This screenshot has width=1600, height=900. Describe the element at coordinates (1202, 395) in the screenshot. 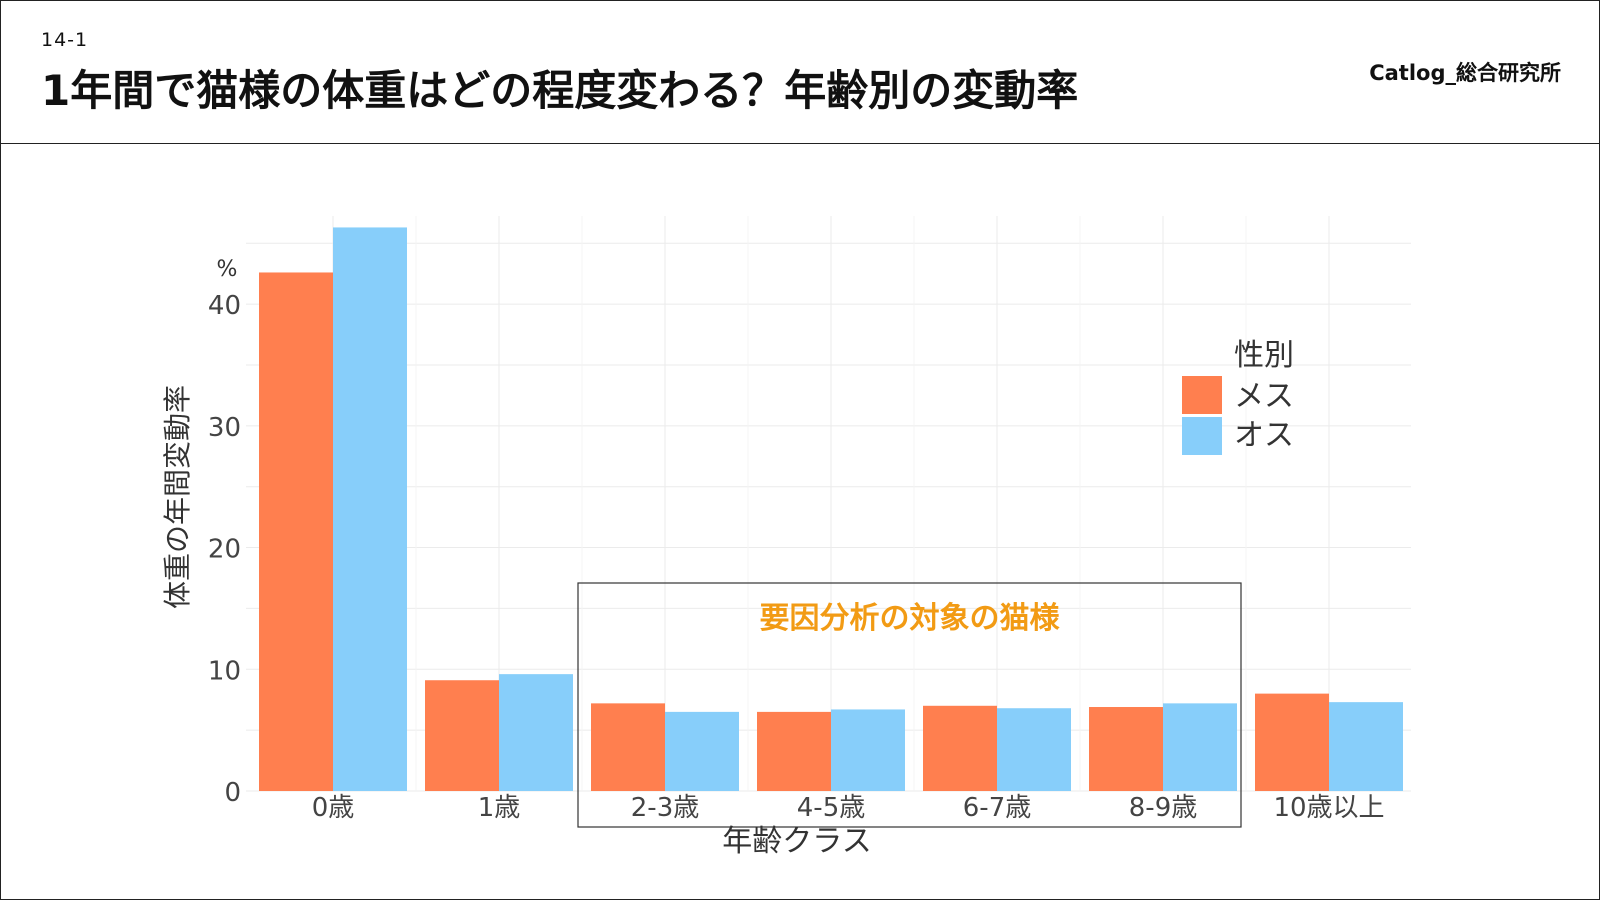

I see `legend-swatch-female` at that location.